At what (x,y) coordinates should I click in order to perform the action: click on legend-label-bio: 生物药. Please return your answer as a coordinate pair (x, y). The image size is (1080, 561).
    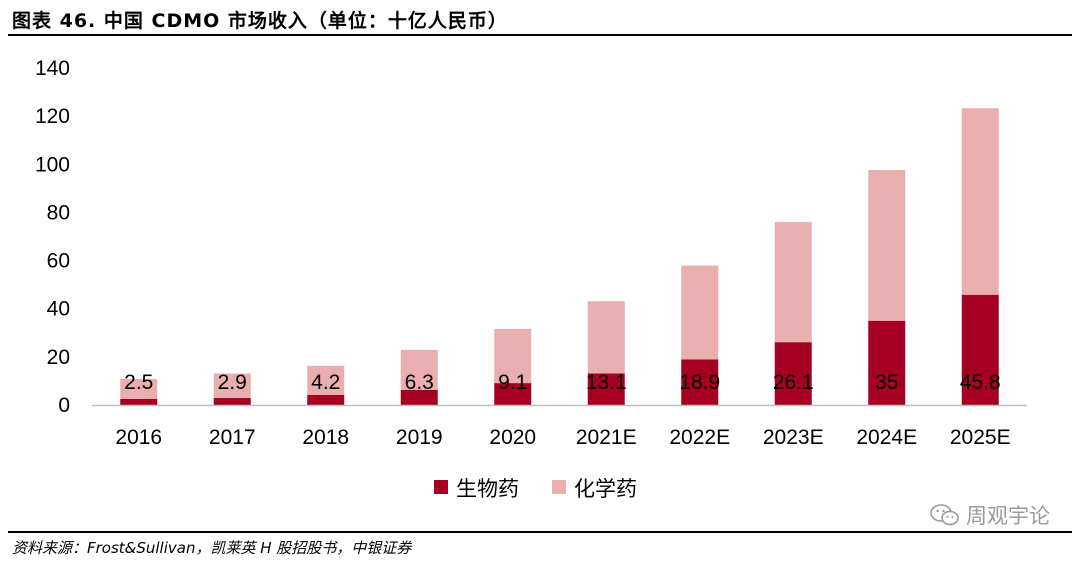
    Looking at the image, I should click on (487, 489).